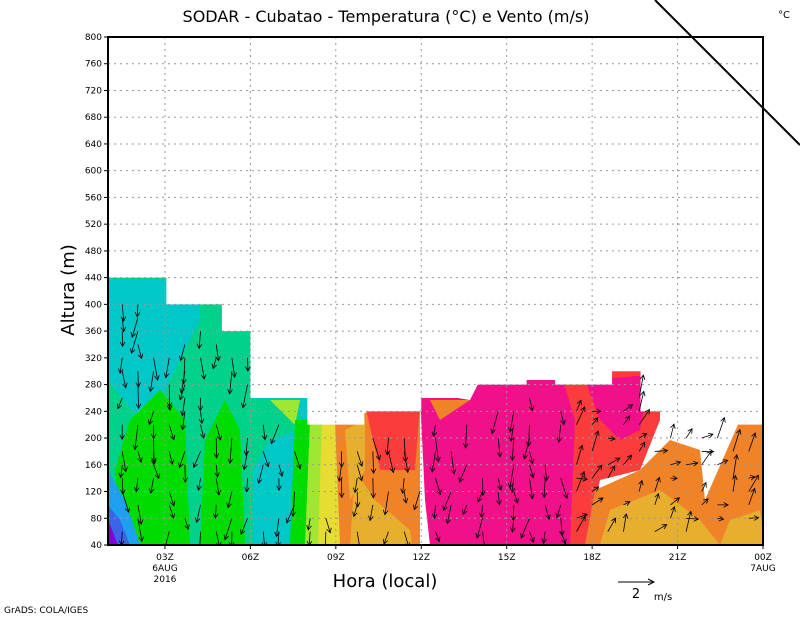 This screenshot has height=618, width=800. What do you see at coordinates (678, 558) in the screenshot?
I see `x-tick-label: 21Z` at bounding box center [678, 558].